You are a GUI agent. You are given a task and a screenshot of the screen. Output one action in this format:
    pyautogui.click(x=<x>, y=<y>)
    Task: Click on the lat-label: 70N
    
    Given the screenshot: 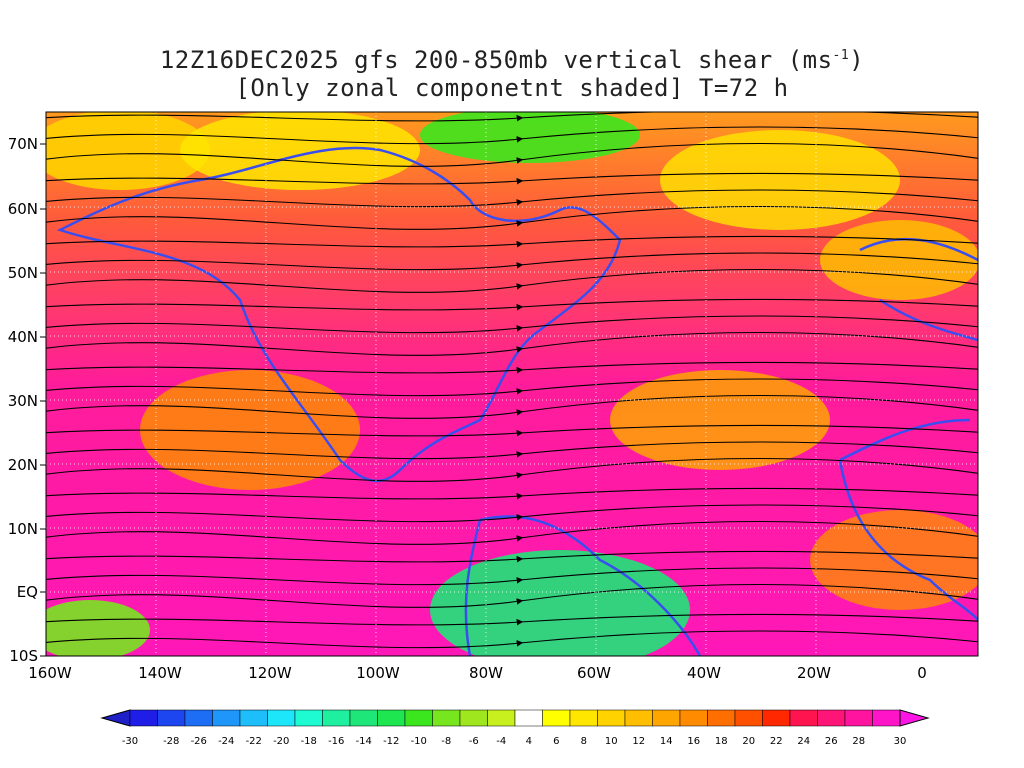 What is the action you would take?
    pyautogui.click(x=23, y=144)
    